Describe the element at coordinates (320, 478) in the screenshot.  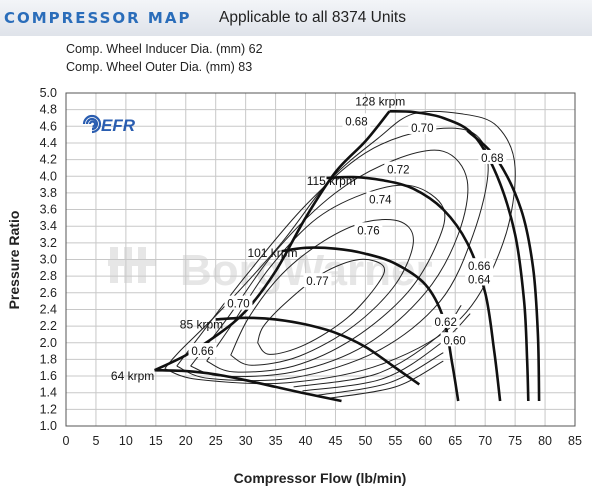
I see `x-axis-label: Compressor Flow (lb/min)` at that location.